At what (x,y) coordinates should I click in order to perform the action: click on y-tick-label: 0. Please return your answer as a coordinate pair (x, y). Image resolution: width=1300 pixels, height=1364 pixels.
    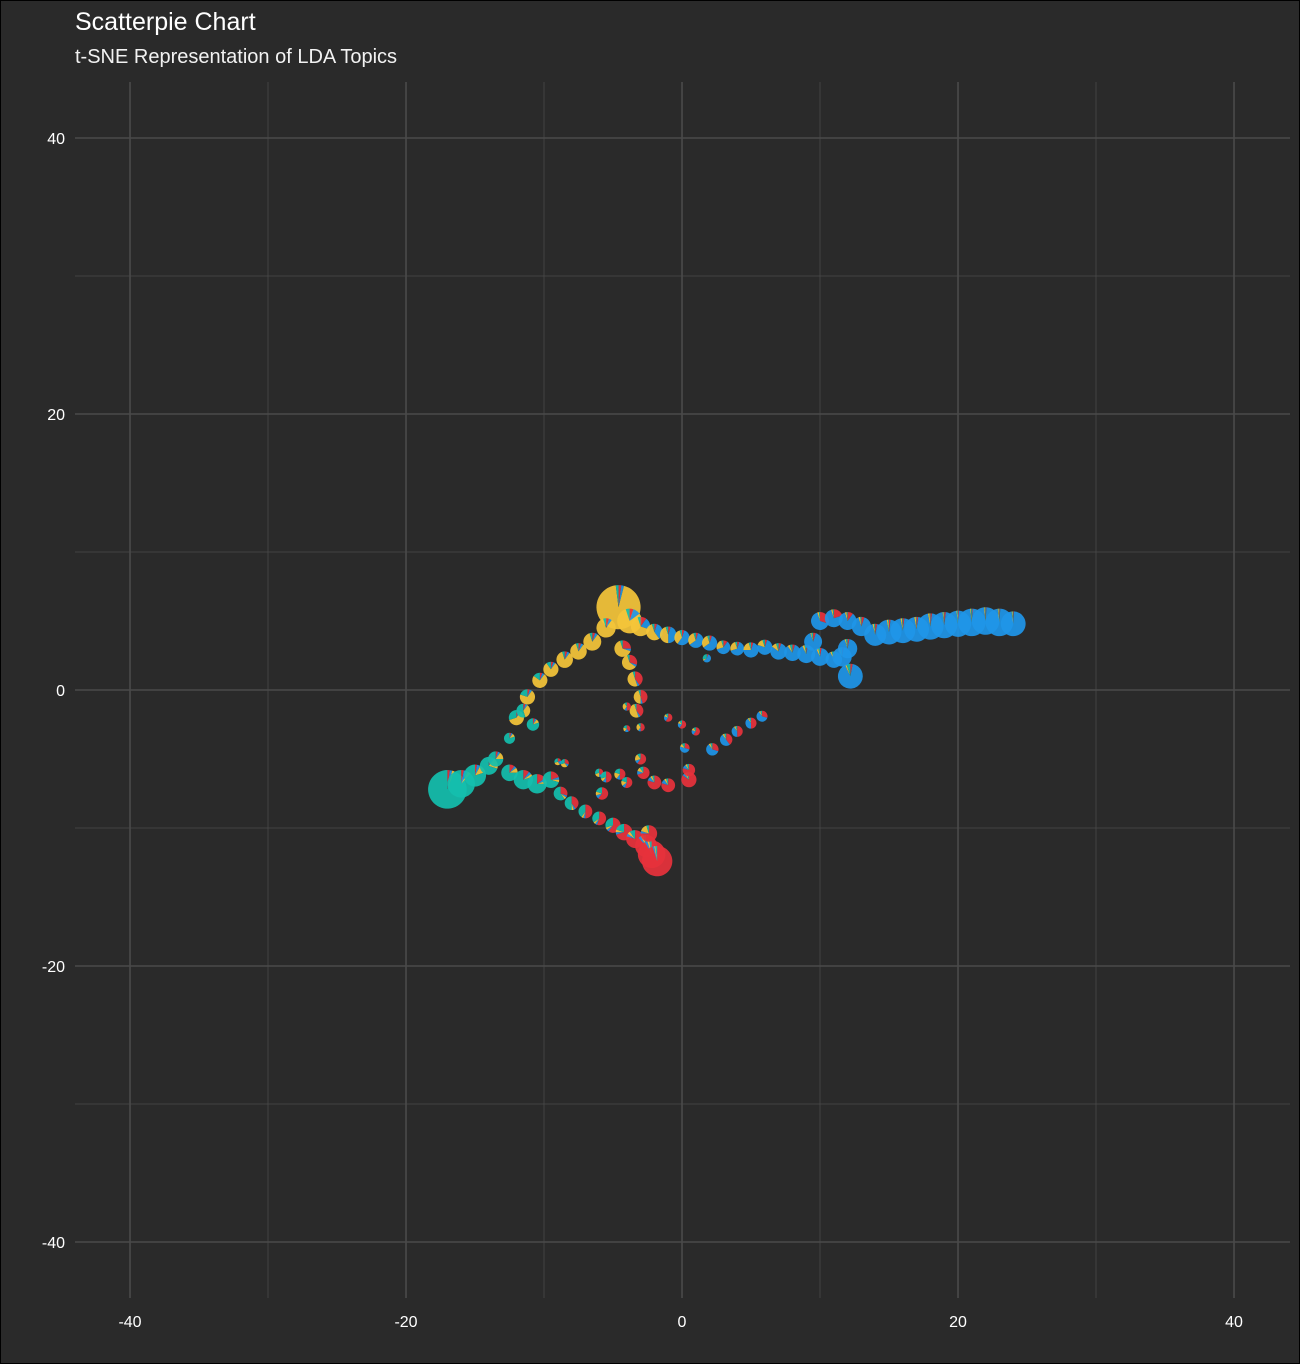
    Looking at the image, I should click on (60, 691).